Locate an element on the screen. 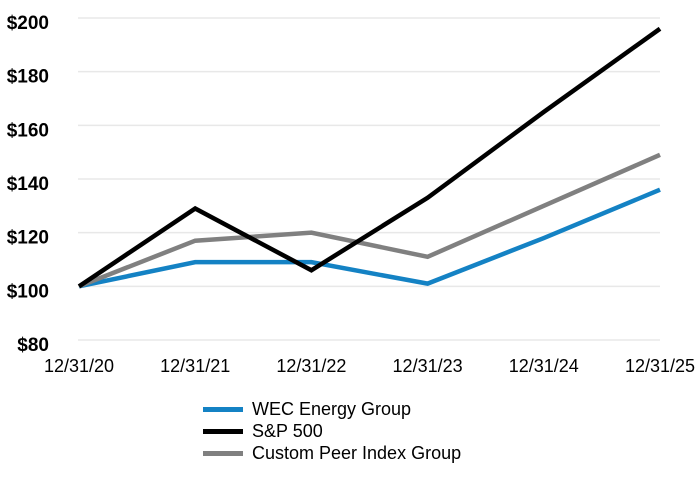  x-axis-tick-label: 12/31/22 is located at coordinates (311, 366).